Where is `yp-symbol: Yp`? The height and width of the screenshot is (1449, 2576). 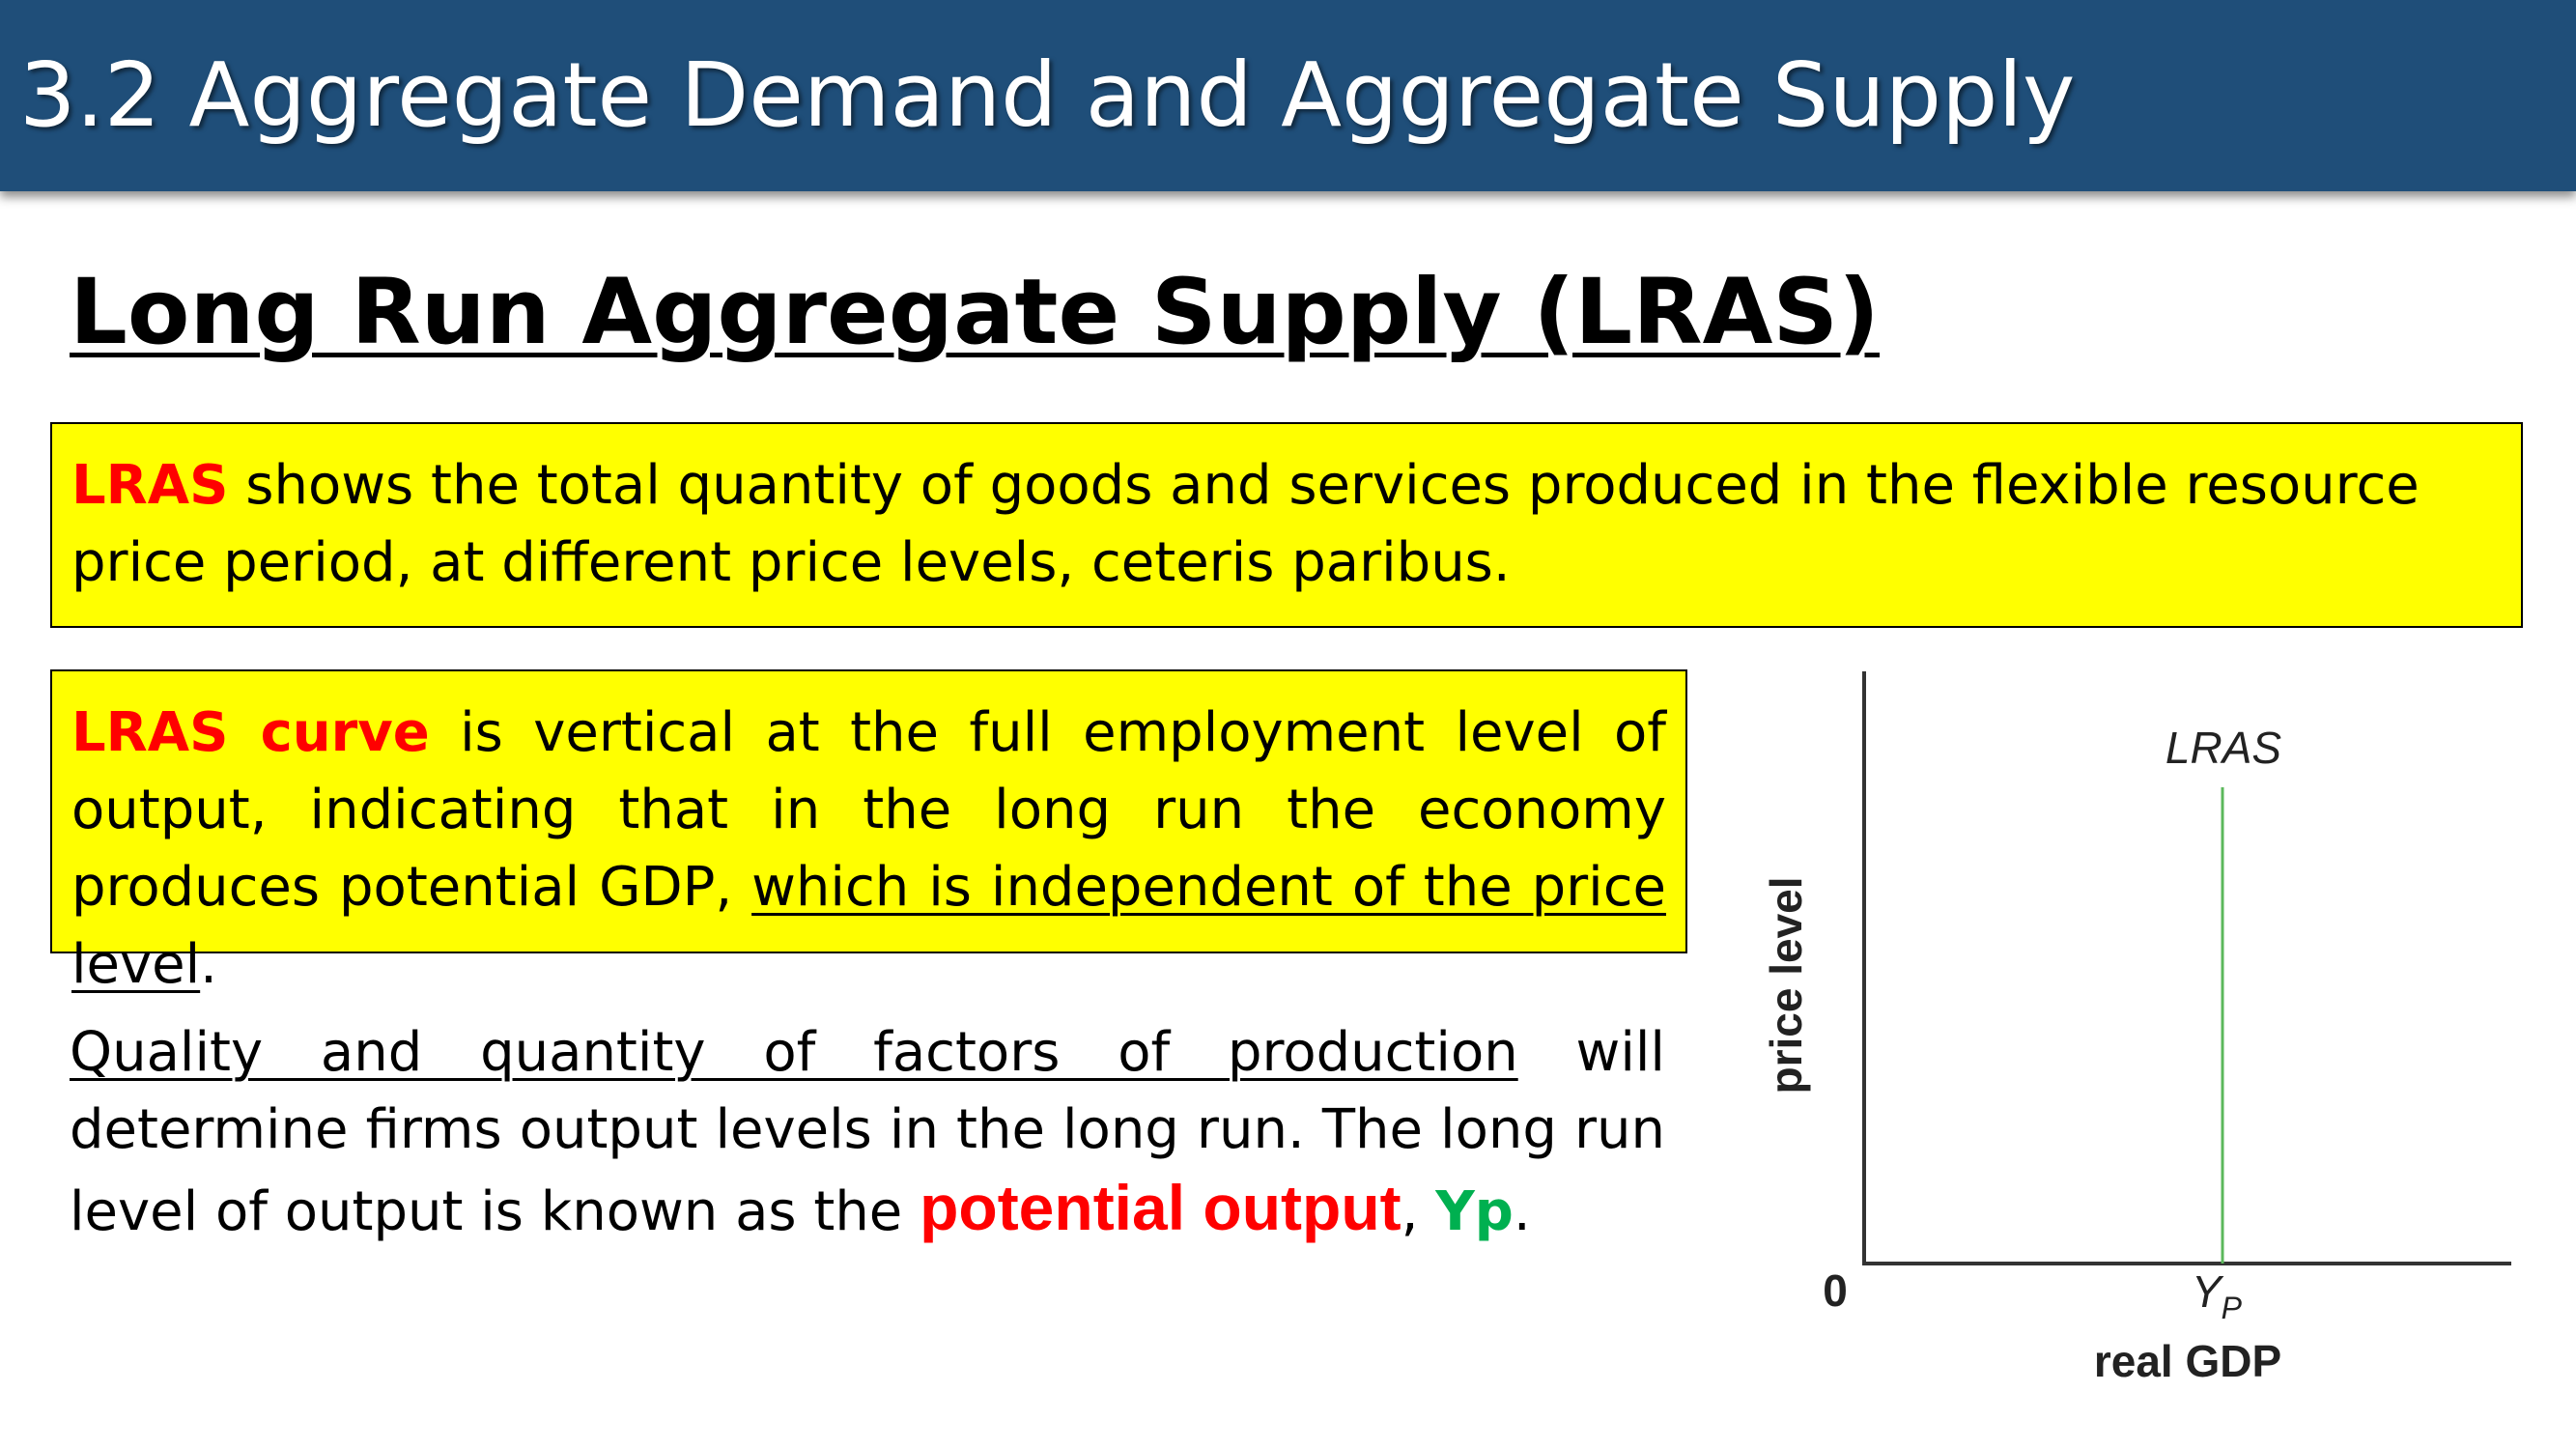 yp-symbol: Yp is located at coordinates (1474, 1211).